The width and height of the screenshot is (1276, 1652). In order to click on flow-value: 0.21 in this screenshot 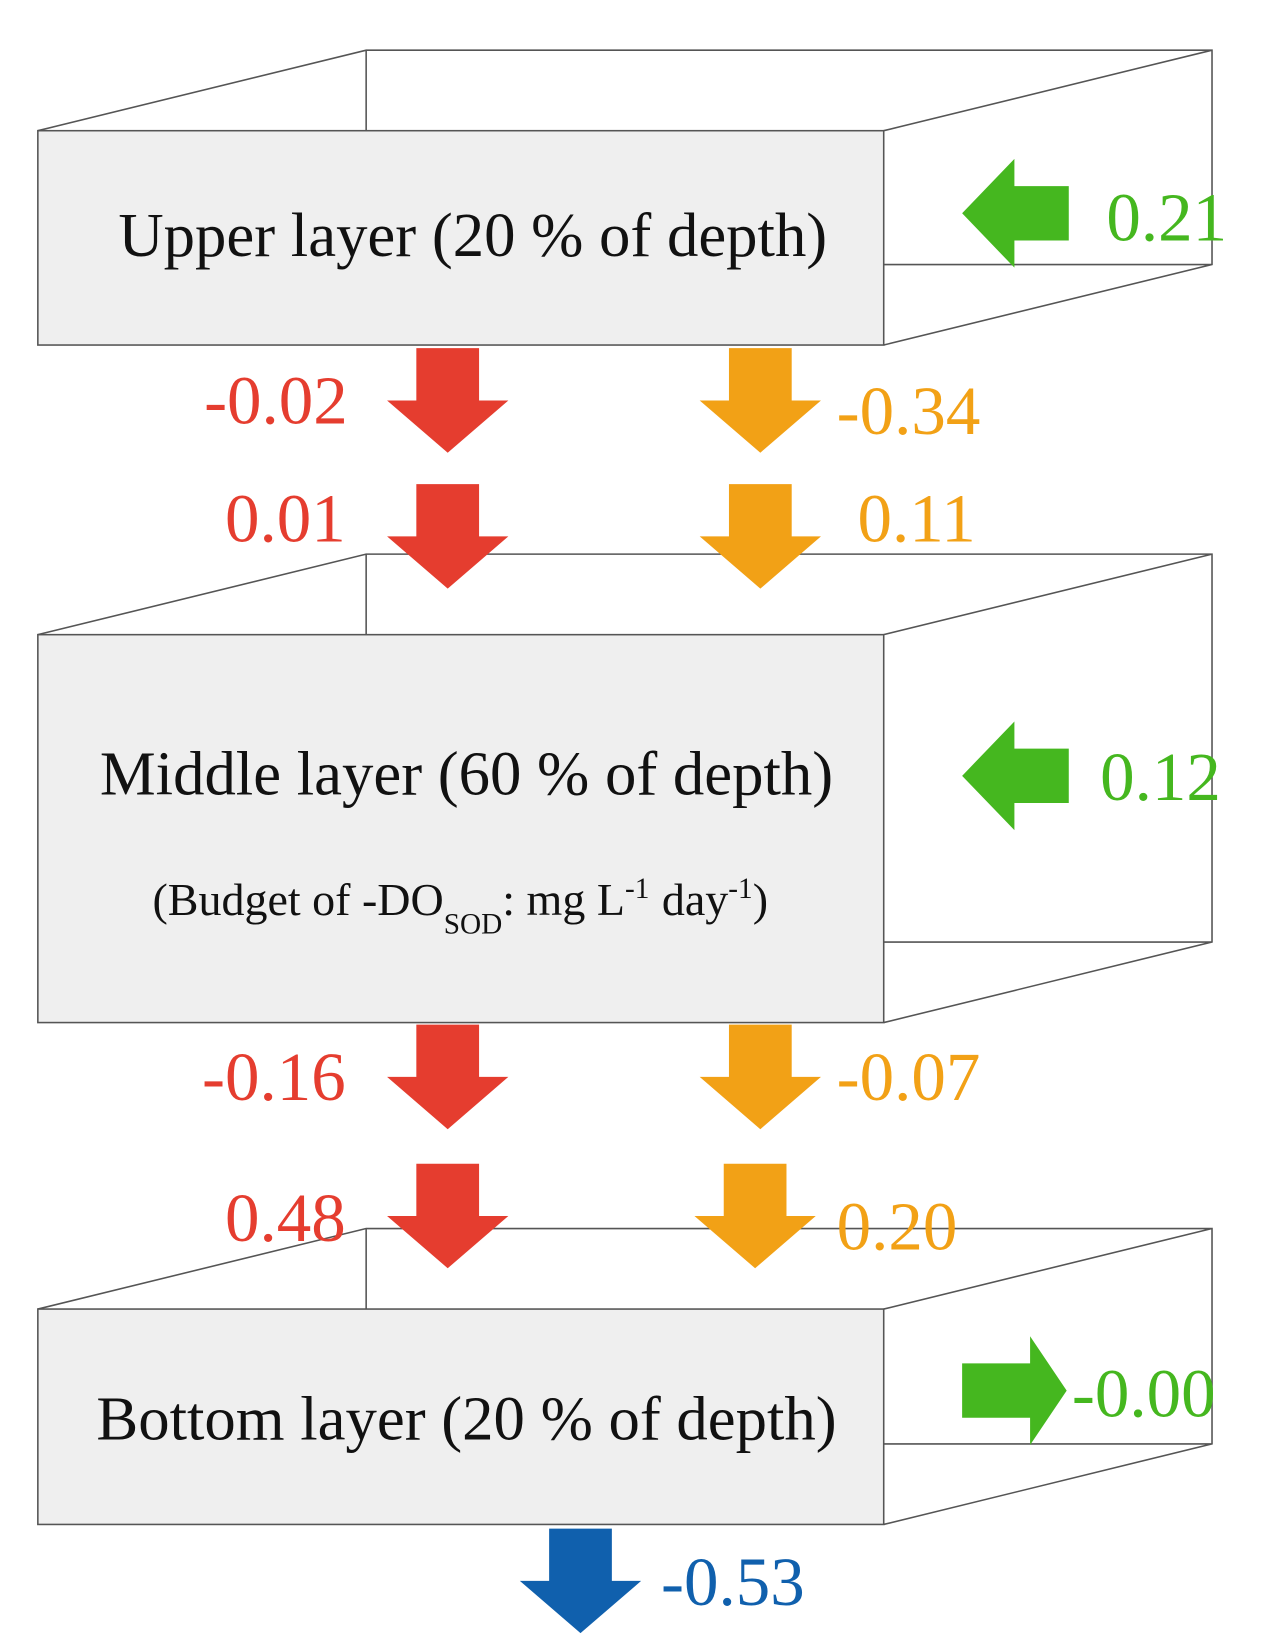, I will do `click(1166, 217)`.